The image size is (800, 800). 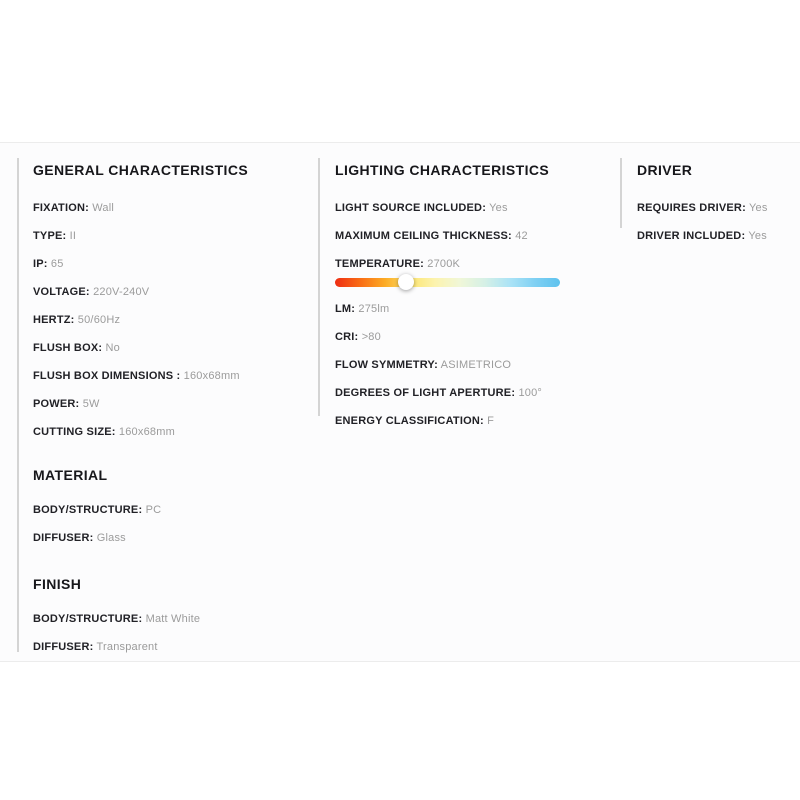 What do you see at coordinates (169, 510) in the screenshot?
I see `spec-row-material-body: BODY/STRUCTURE: PC` at bounding box center [169, 510].